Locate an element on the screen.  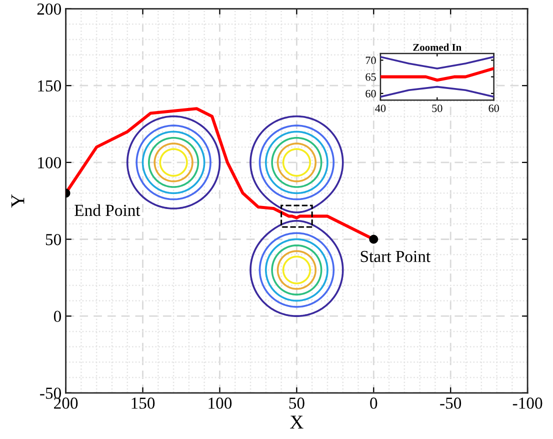
chart-title: Zoomed In is located at coordinates (437, 47).